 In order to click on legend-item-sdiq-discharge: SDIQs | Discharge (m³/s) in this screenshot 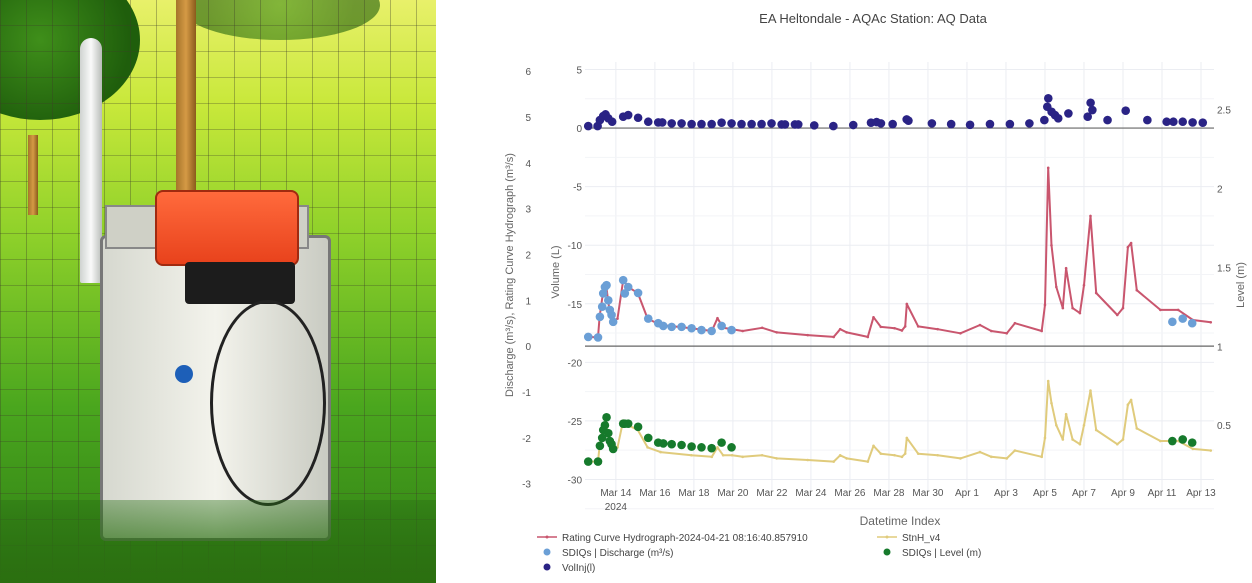, I will do `click(608, 553)`.